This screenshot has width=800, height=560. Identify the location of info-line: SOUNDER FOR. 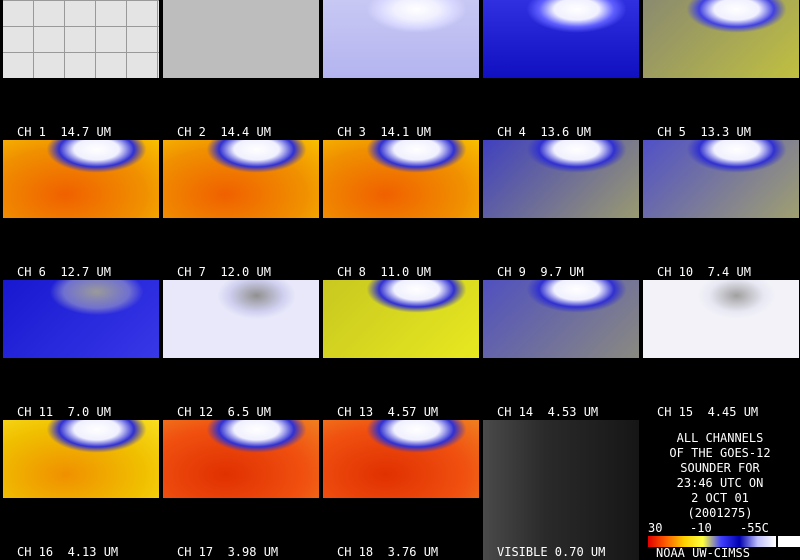
(720, 468).